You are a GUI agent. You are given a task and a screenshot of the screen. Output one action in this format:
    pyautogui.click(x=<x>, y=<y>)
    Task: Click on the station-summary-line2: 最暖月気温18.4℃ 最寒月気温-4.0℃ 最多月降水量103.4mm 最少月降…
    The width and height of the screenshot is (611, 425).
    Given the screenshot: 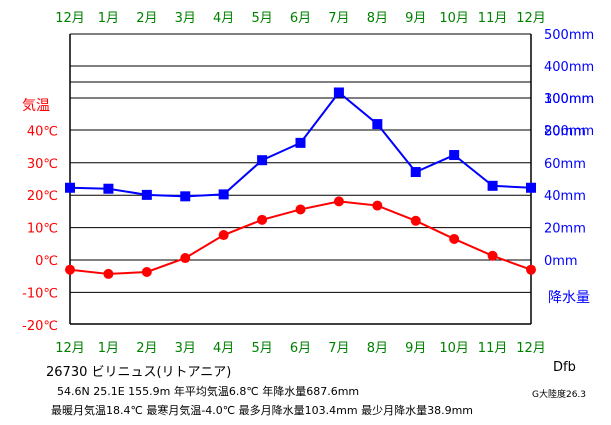 What is the action you would take?
    pyautogui.click(x=262, y=410)
    